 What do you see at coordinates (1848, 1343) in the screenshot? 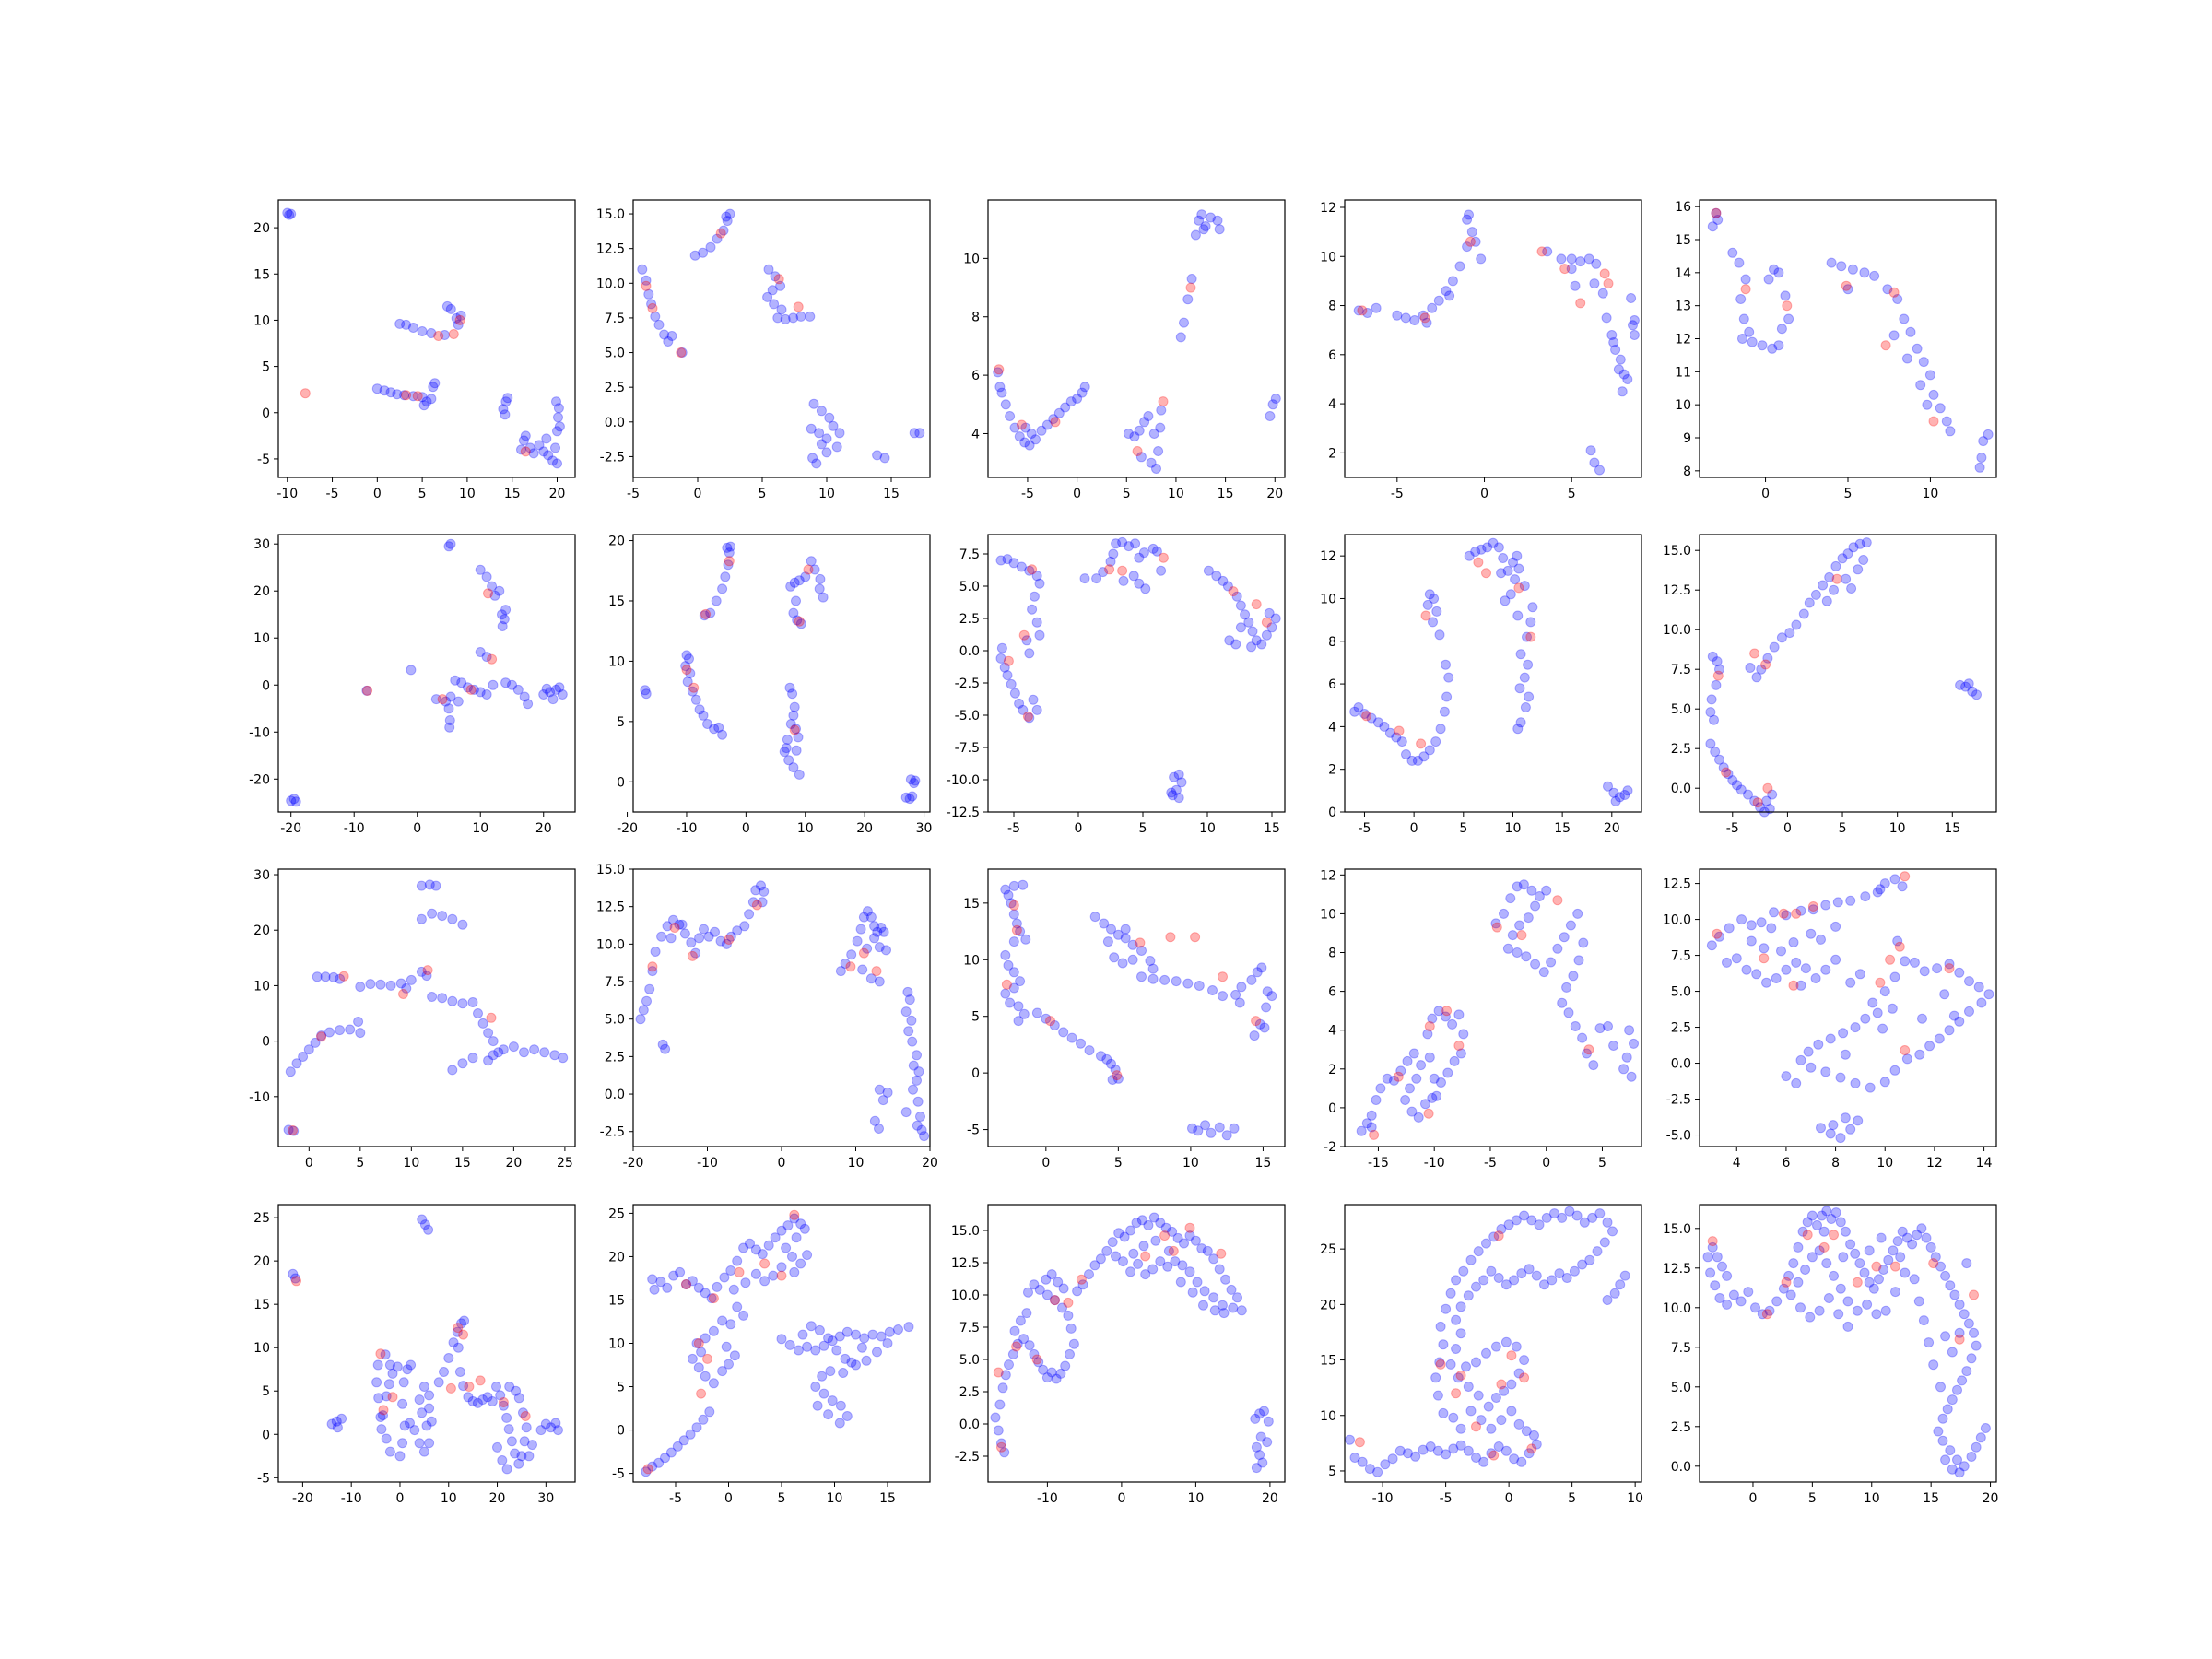
I see `axes-frame` at bounding box center [1848, 1343].